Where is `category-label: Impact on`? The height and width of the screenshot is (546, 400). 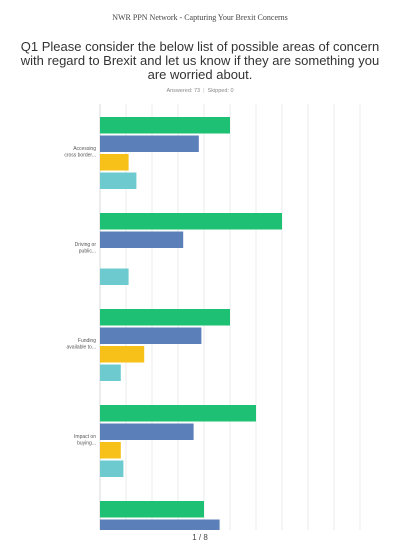 category-label: Impact on is located at coordinates (85, 437).